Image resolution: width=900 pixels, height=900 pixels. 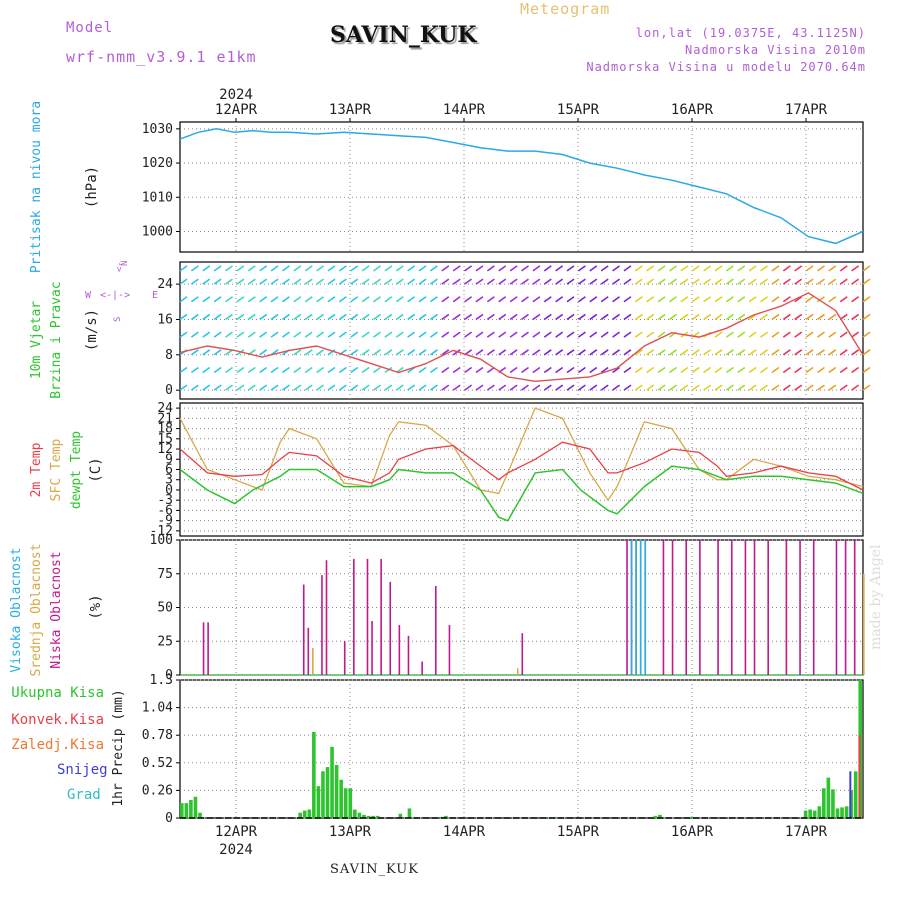 What do you see at coordinates (806, 110) in the screenshot?
I see `top-day-label: 17APR` at bounding box center [806, 110].